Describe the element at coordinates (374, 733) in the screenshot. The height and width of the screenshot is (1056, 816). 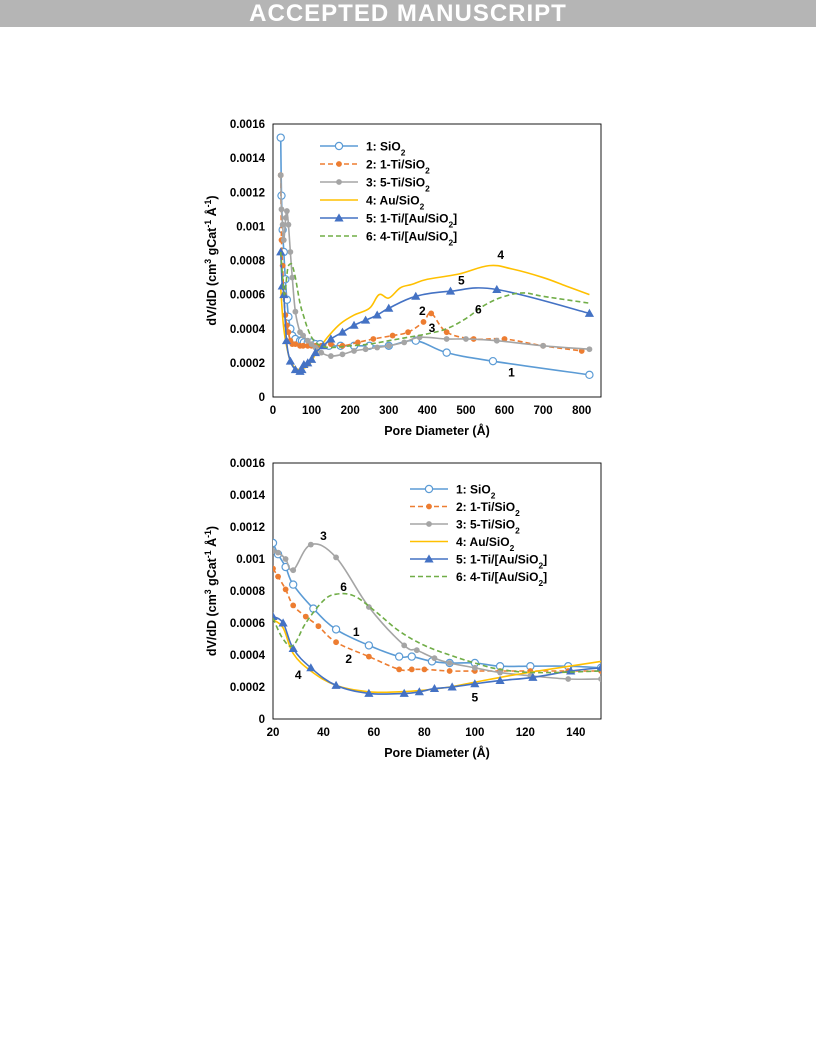
I see `x-tick-label: 60` at that location.